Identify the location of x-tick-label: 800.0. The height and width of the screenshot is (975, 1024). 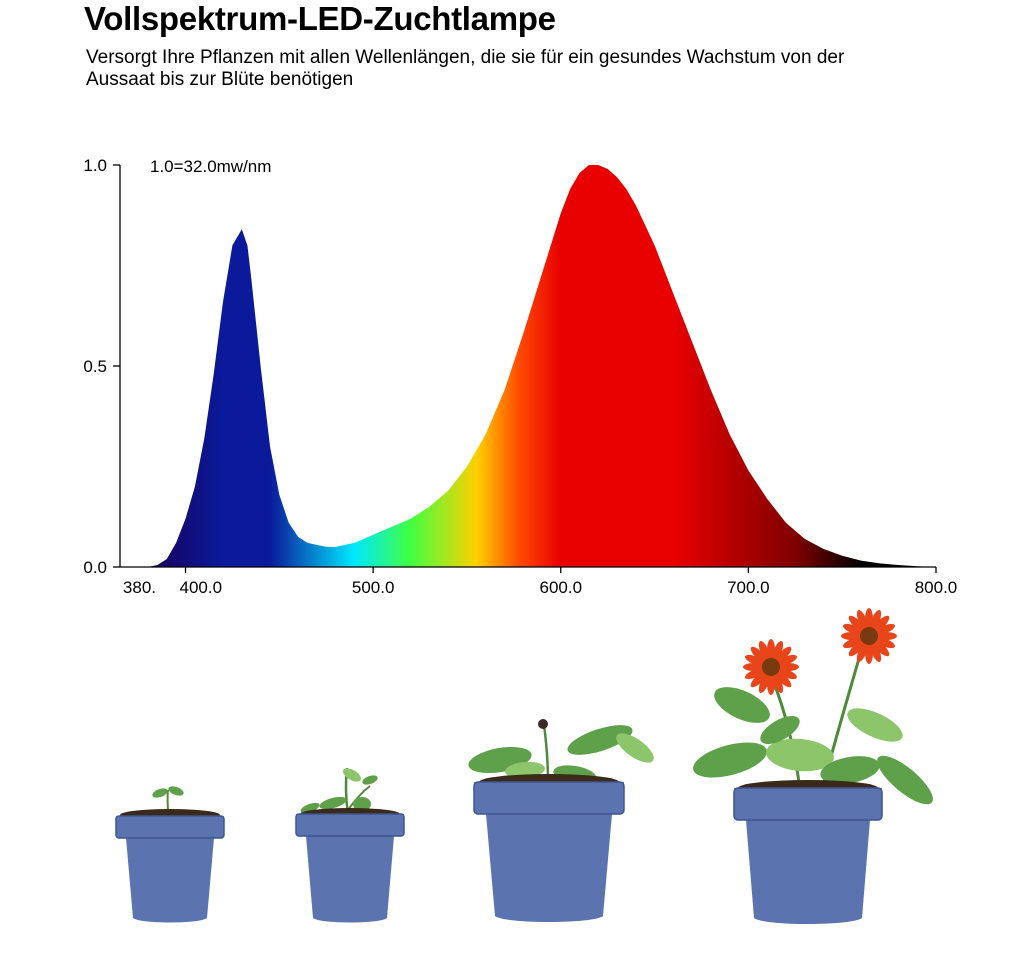
(936, 587).